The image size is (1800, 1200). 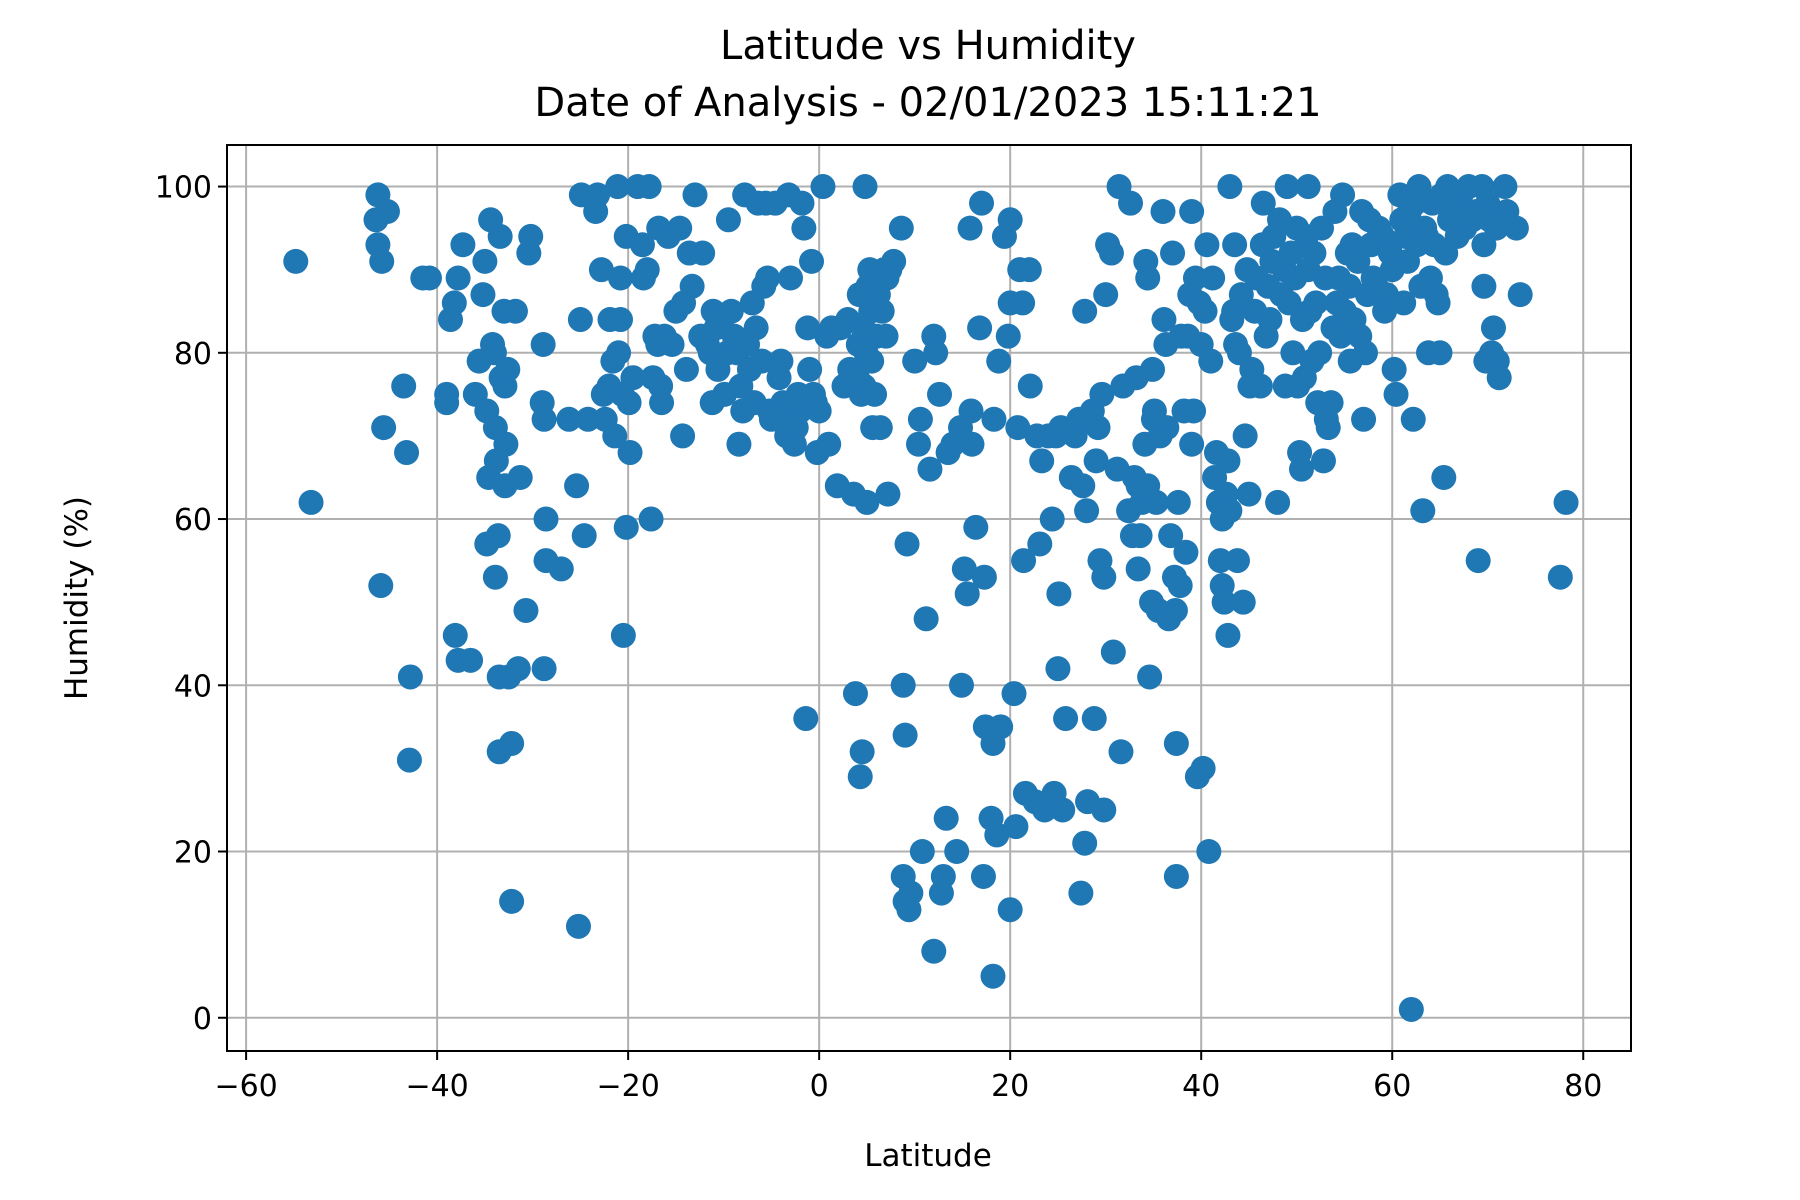 What do you see at coordinates (77, 598) in the screenshot?
I see `y-axis-label: Humidity (%)` at bounding box center [77, 598].